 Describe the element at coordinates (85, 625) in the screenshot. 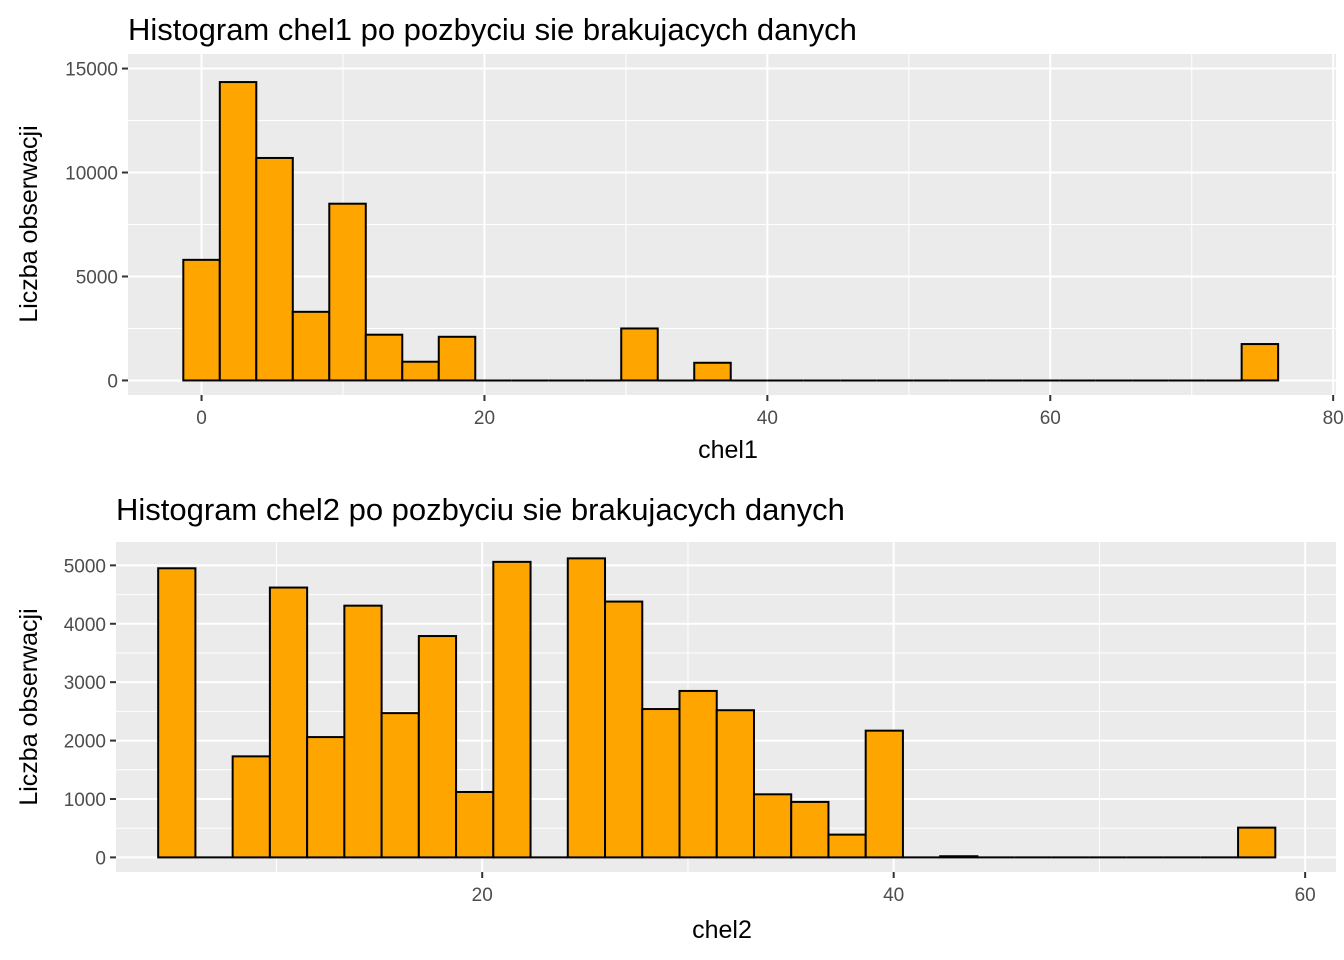

I see `y-tick-label: 4000` at that location.